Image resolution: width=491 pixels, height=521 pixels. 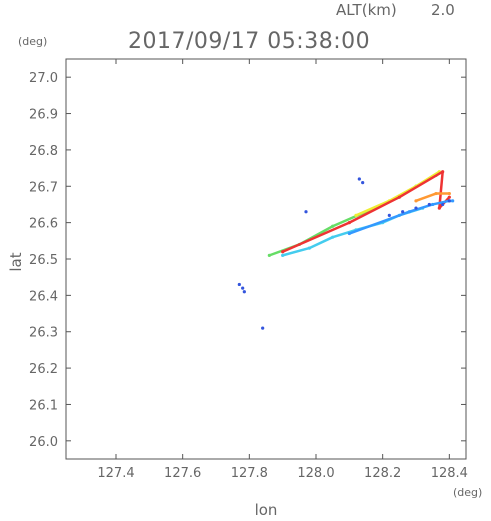 I want to click on altitude-value: 2.0, so click(x=443, y=10).